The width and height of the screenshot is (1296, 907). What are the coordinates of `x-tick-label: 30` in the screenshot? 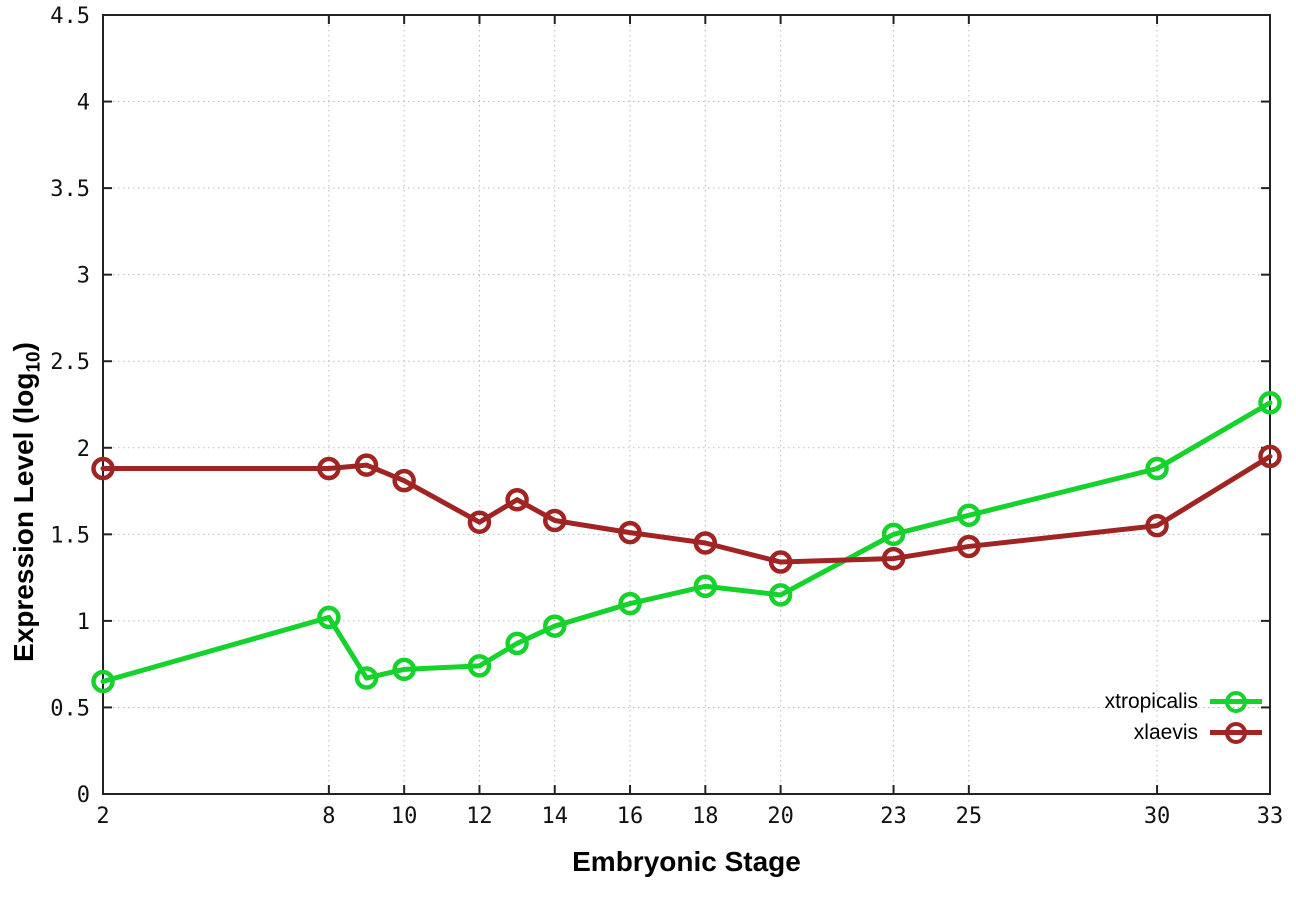 It's located at (1157, 816).